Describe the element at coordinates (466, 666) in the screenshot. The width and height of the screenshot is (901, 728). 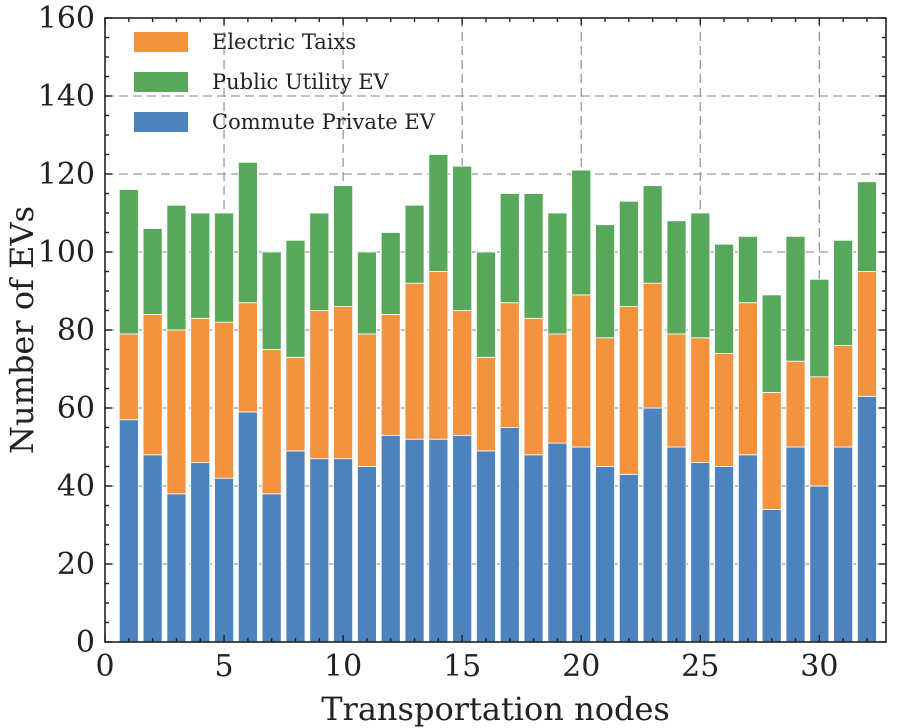
I see `x-tick-labels: 0 5 10 15 20 25 30` at that location.